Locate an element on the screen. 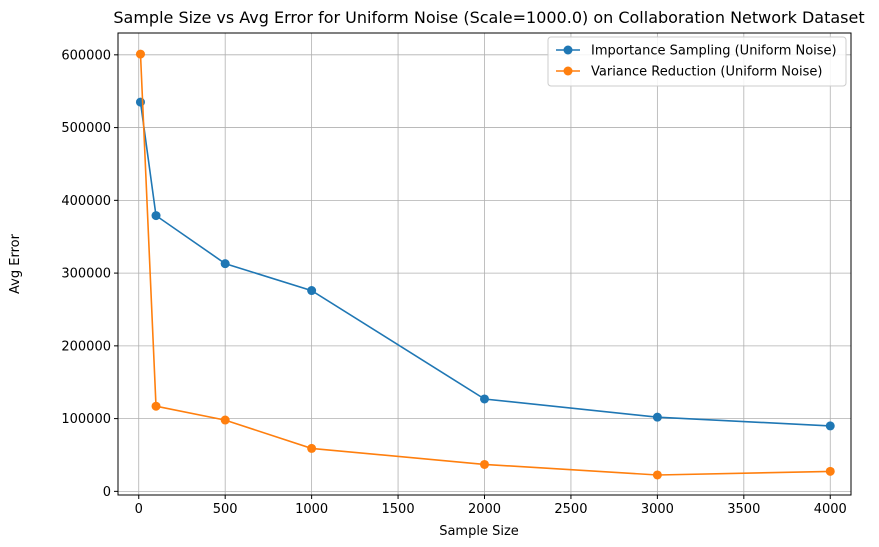  y-tick-label: 100000 is located at coordinates (86, 419).